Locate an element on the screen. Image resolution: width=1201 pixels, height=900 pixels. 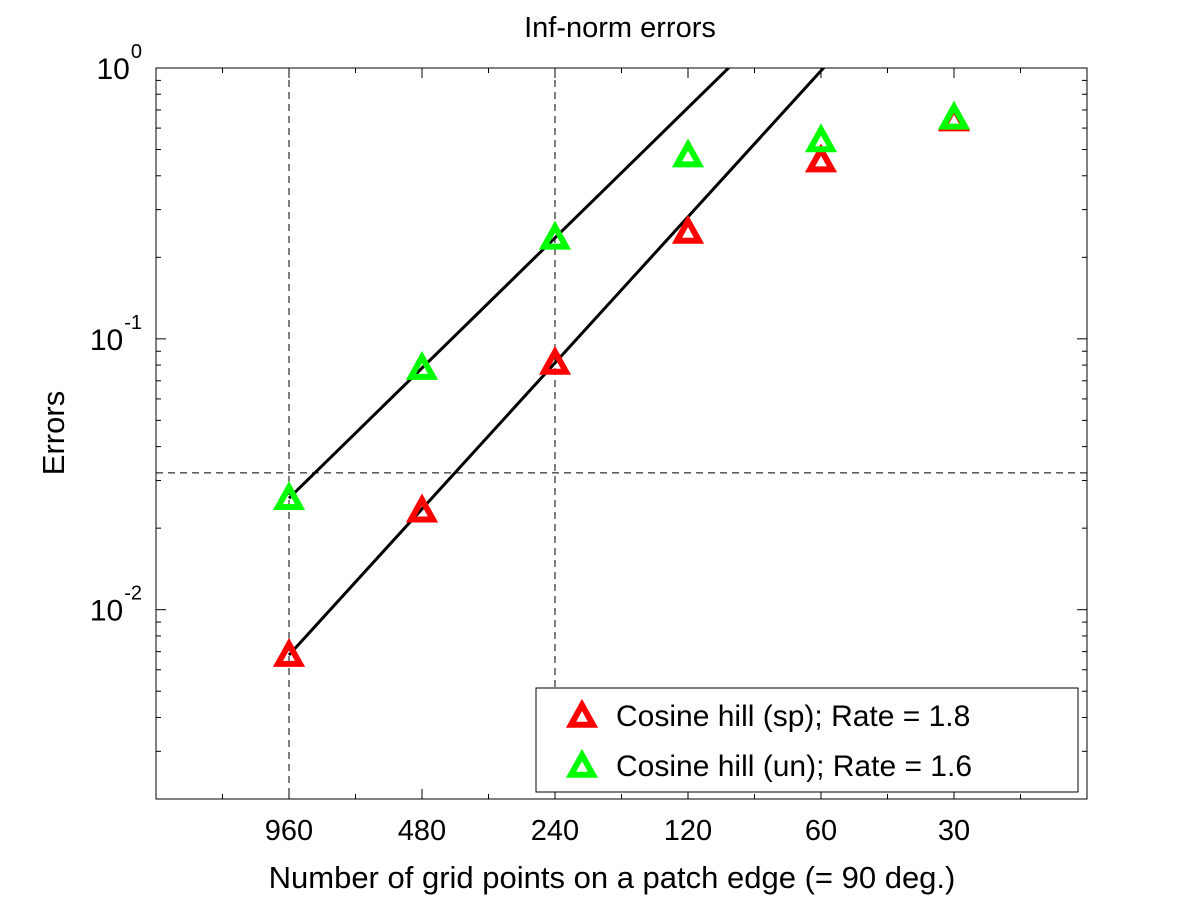
y-tick-exponent: 0 is located at coordinates (136, 52).